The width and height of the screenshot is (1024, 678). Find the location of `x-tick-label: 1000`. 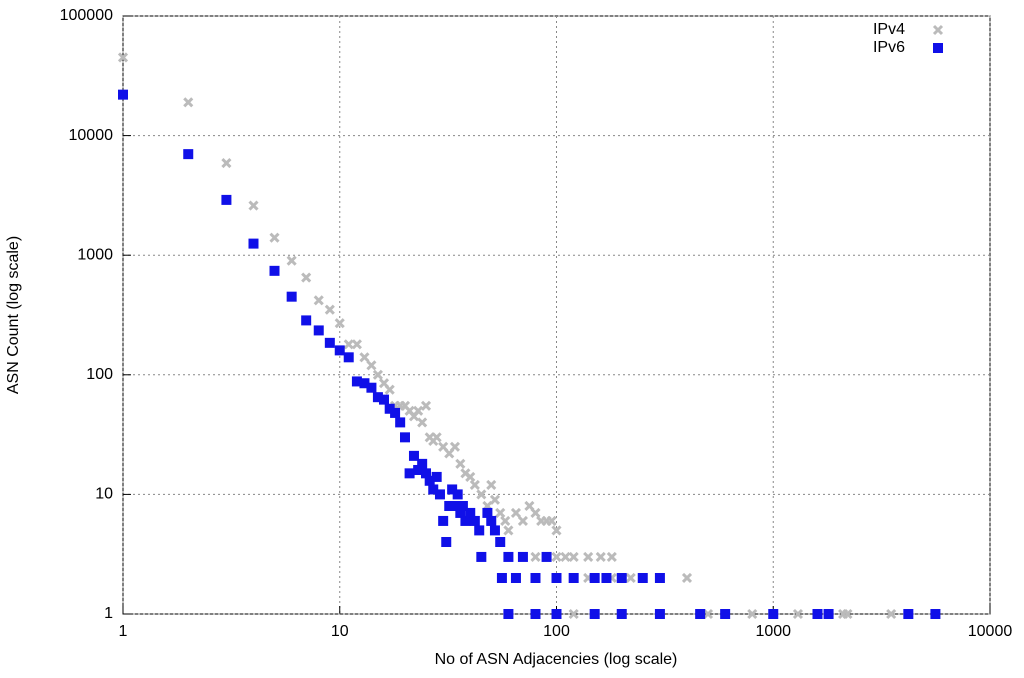

x-tick-label: 1000 is located at coordinates (773, 631).